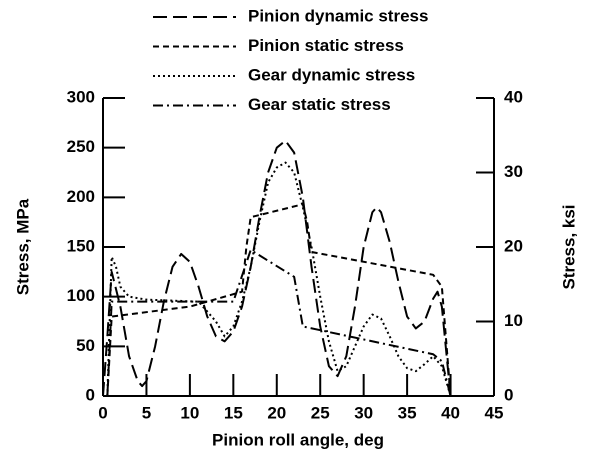 This screenshot has width=592, height=462. What do you see at coordinates (81, 295) in the screenshot?
I see `y-tick-label: 100` at bounding box center [81, 295].